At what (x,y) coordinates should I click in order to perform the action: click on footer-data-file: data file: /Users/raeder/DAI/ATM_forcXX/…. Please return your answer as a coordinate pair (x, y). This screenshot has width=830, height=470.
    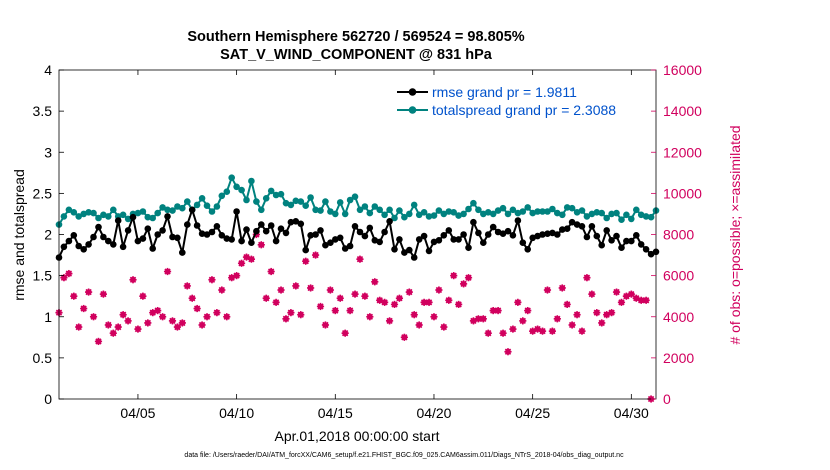
    Looking at the image, I should click on (404, 455).